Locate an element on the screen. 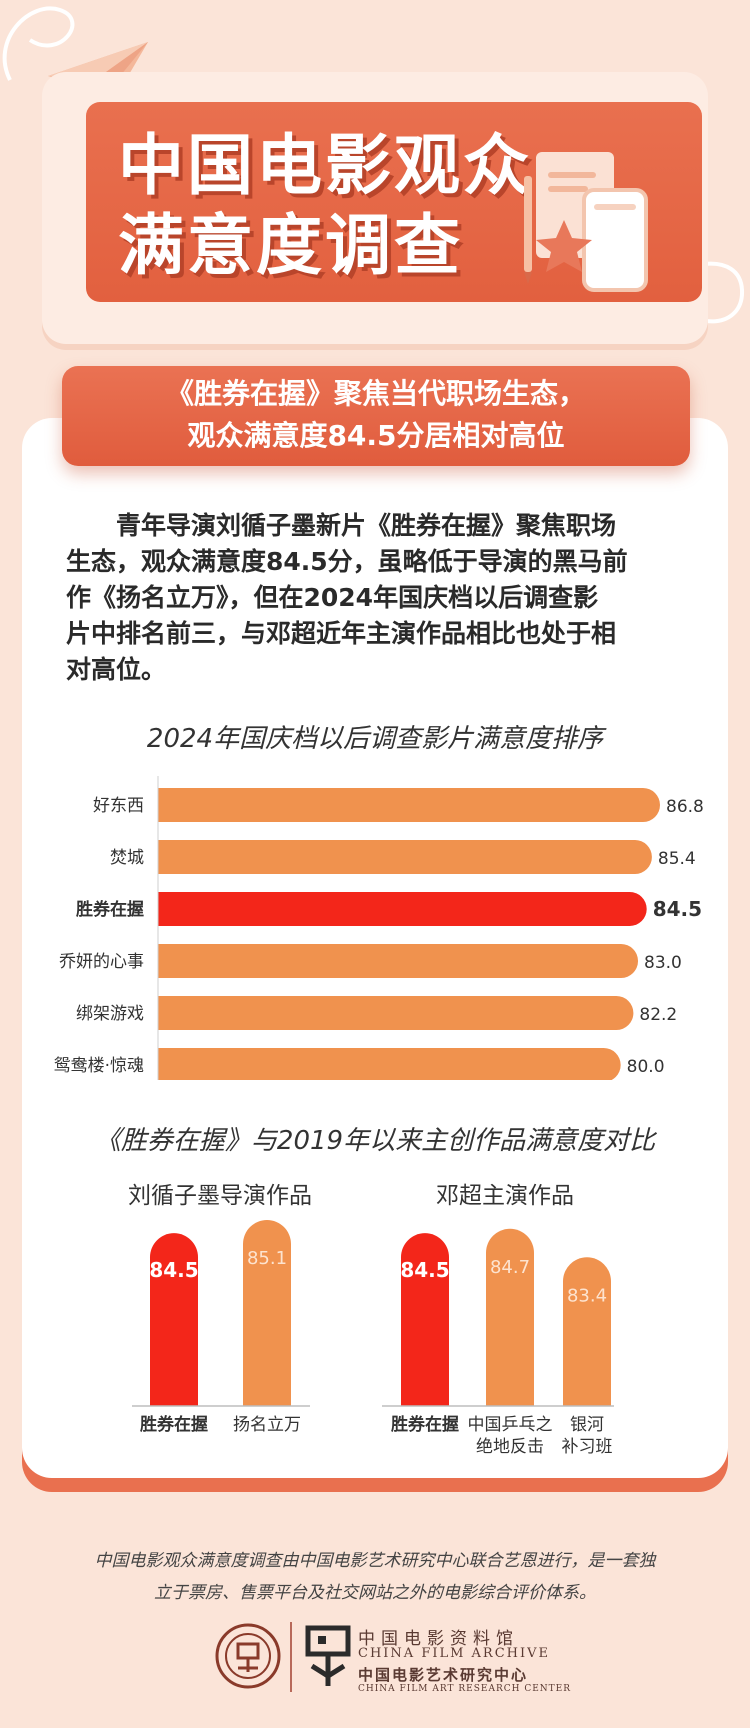 This screenshot has width=750, height=1728. column-label-1-1: 绝地反击 is located at coordinates (510, 1447).